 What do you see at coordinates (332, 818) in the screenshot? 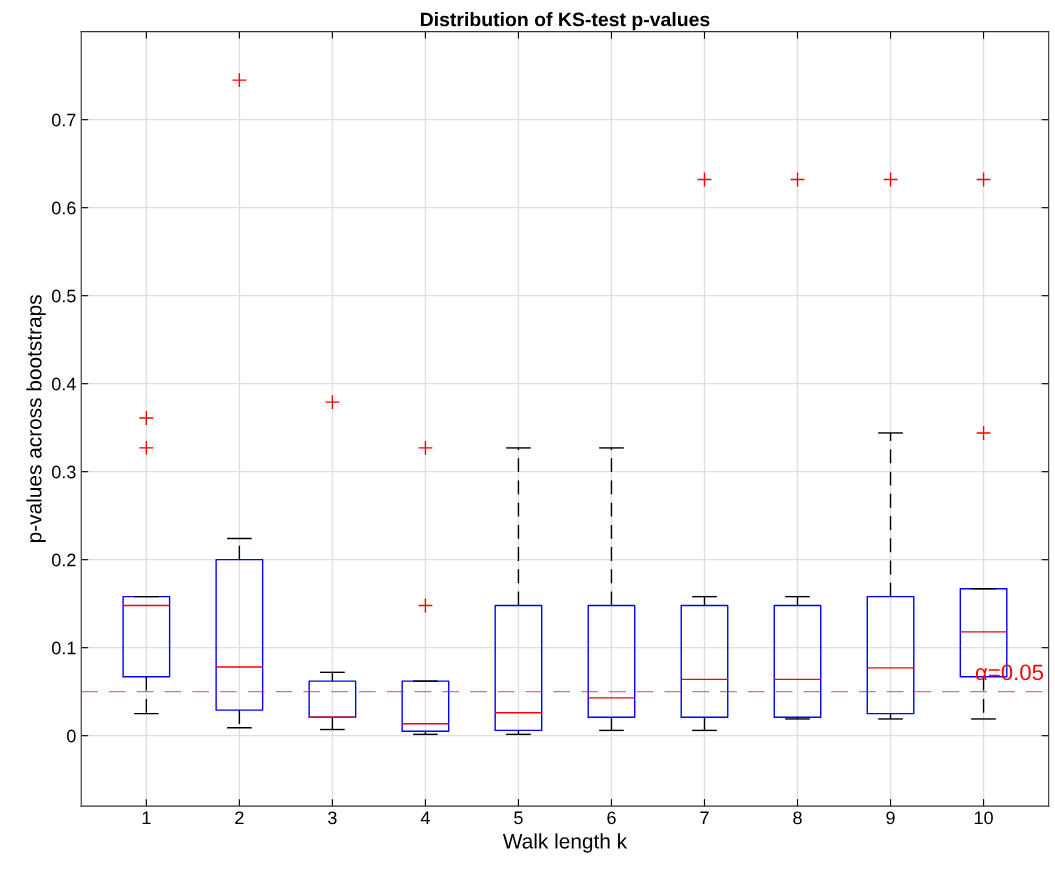
I see `x-tick-label: 3` at bounding box center [332, 818].